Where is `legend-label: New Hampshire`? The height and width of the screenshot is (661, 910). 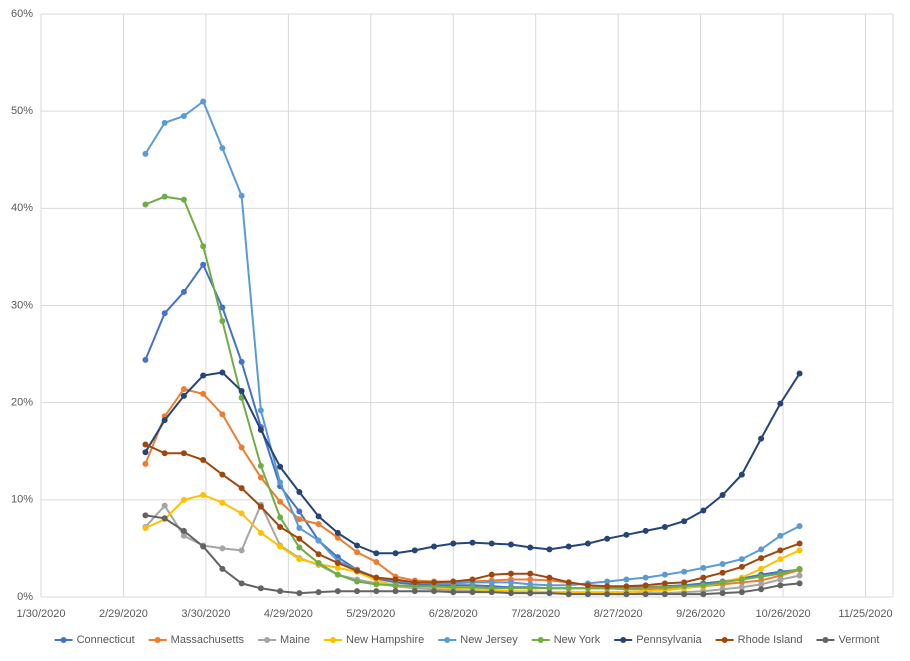 legend-label: New Hampshire is located at coordinates (385, 640).